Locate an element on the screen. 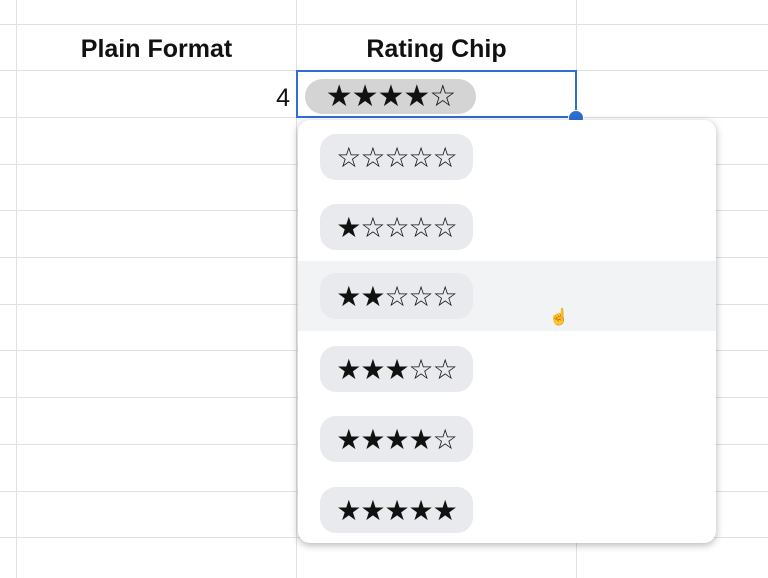  rating-option-5: ★★★★★ is located at coordinates (507, 509).